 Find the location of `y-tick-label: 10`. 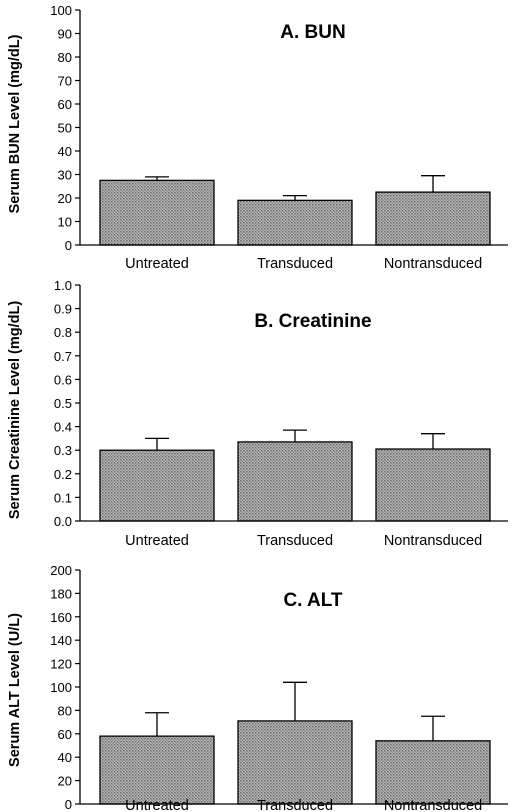

y-tick-label: 10 is located at coordinates (65, 222).